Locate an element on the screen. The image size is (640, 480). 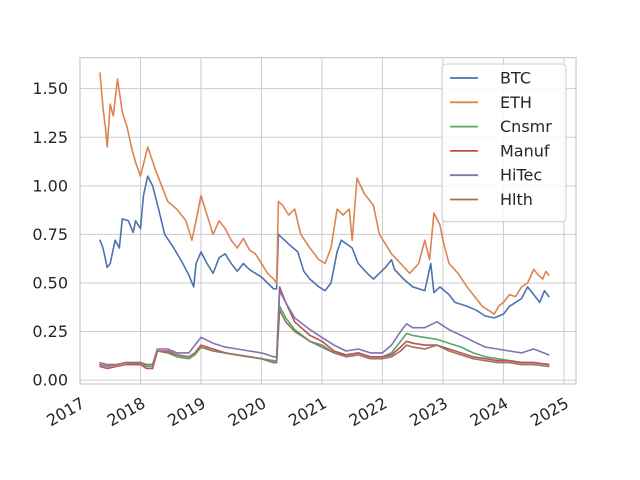
legend-label-eth: ETH is located at coordinates (516, 102).